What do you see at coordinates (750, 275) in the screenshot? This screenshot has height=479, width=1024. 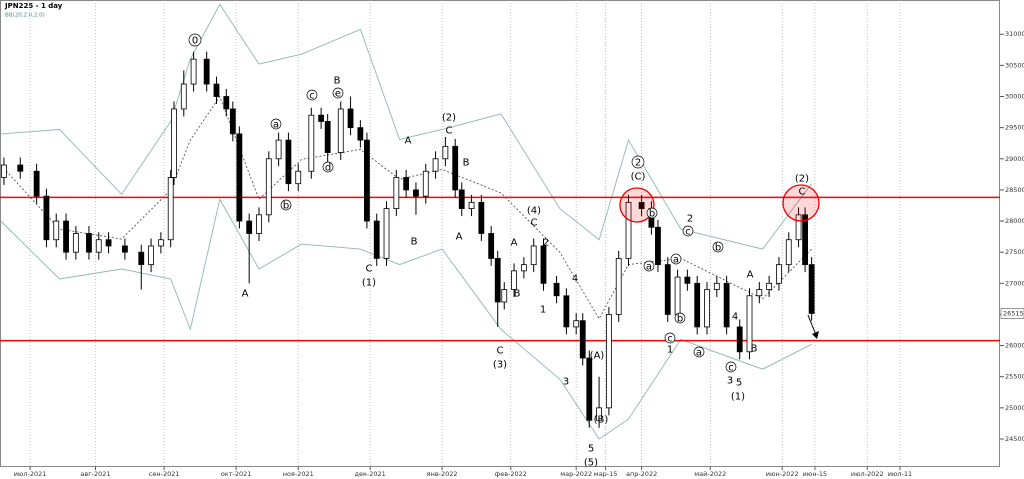 I see `wave-label: A` at bounding box center [750, 275].